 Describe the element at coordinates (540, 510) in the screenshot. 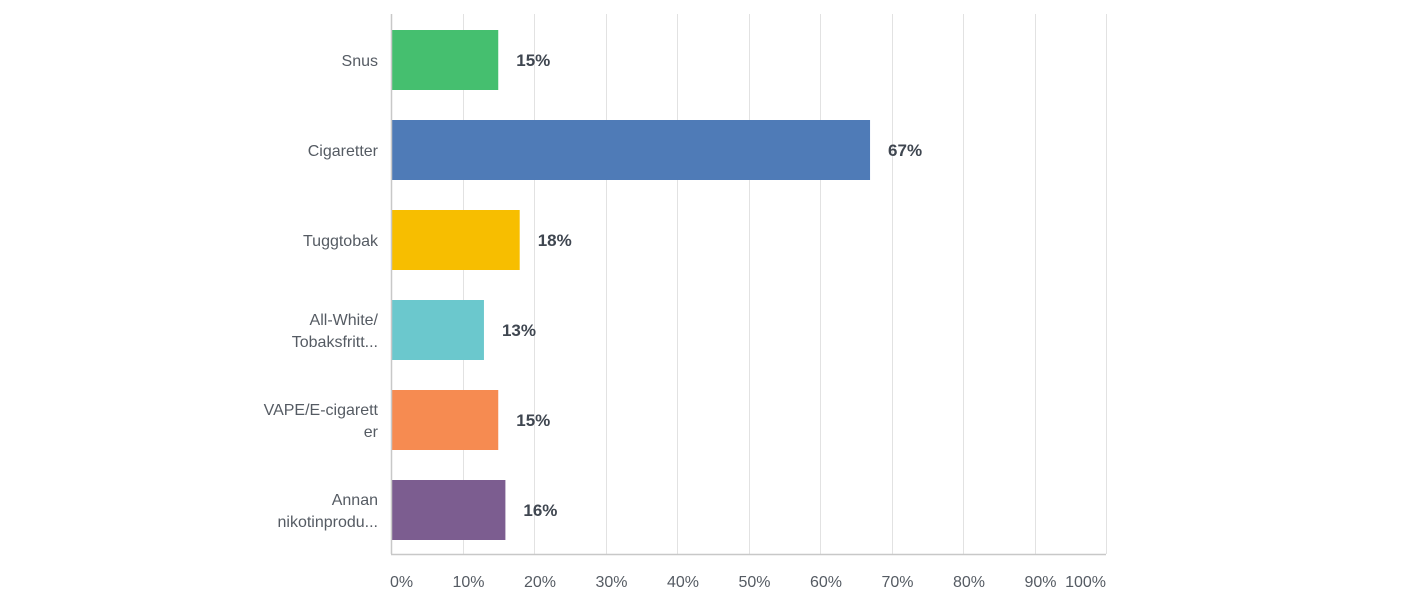

I see `value-label-5: 16%` at that location.